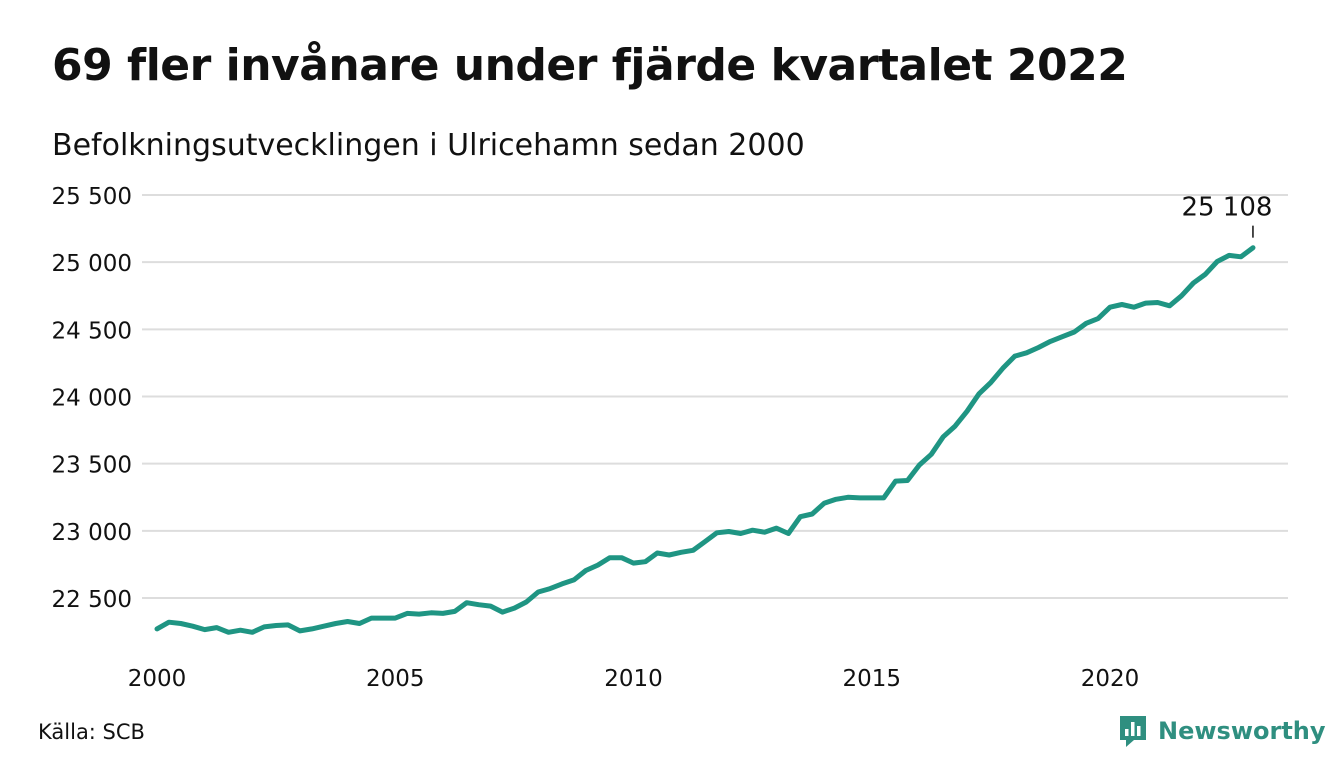 The image size is (1340, 780). I want to click on brand-name: Newsworthy, so click(1242, 731).